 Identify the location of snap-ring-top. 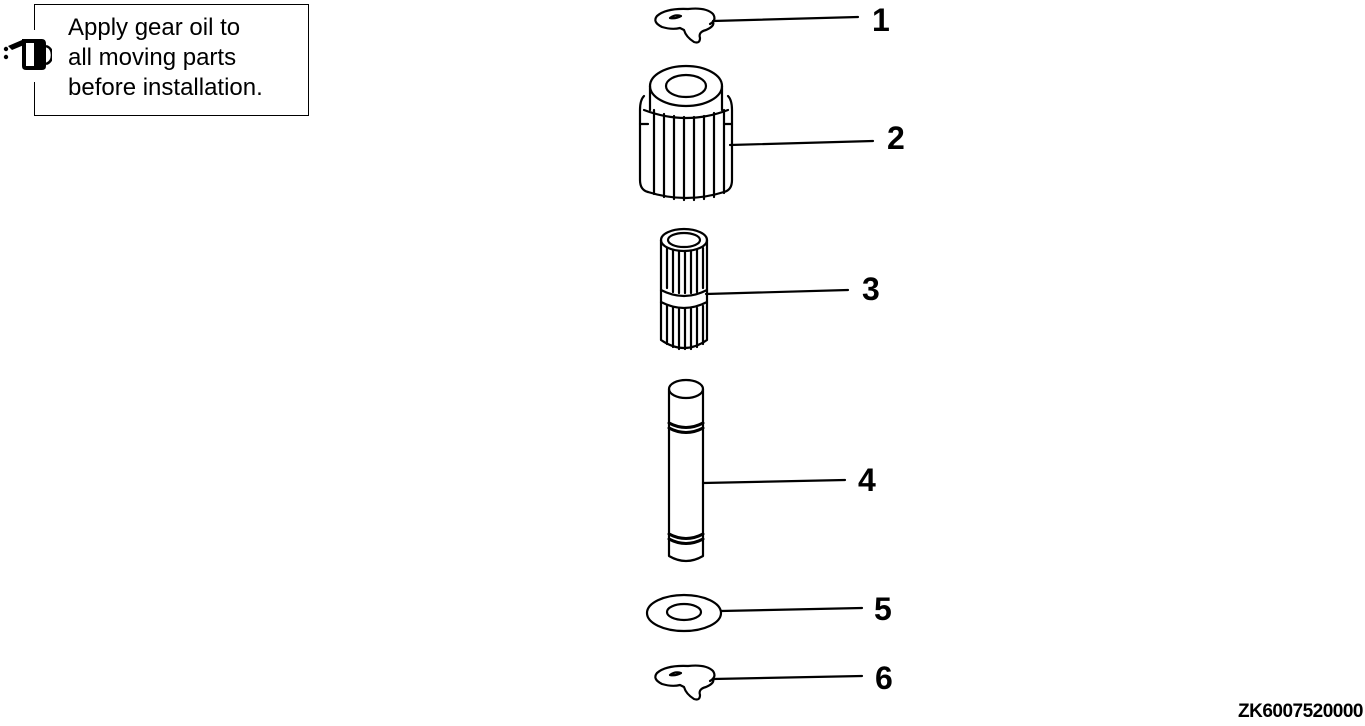
(685, 25).